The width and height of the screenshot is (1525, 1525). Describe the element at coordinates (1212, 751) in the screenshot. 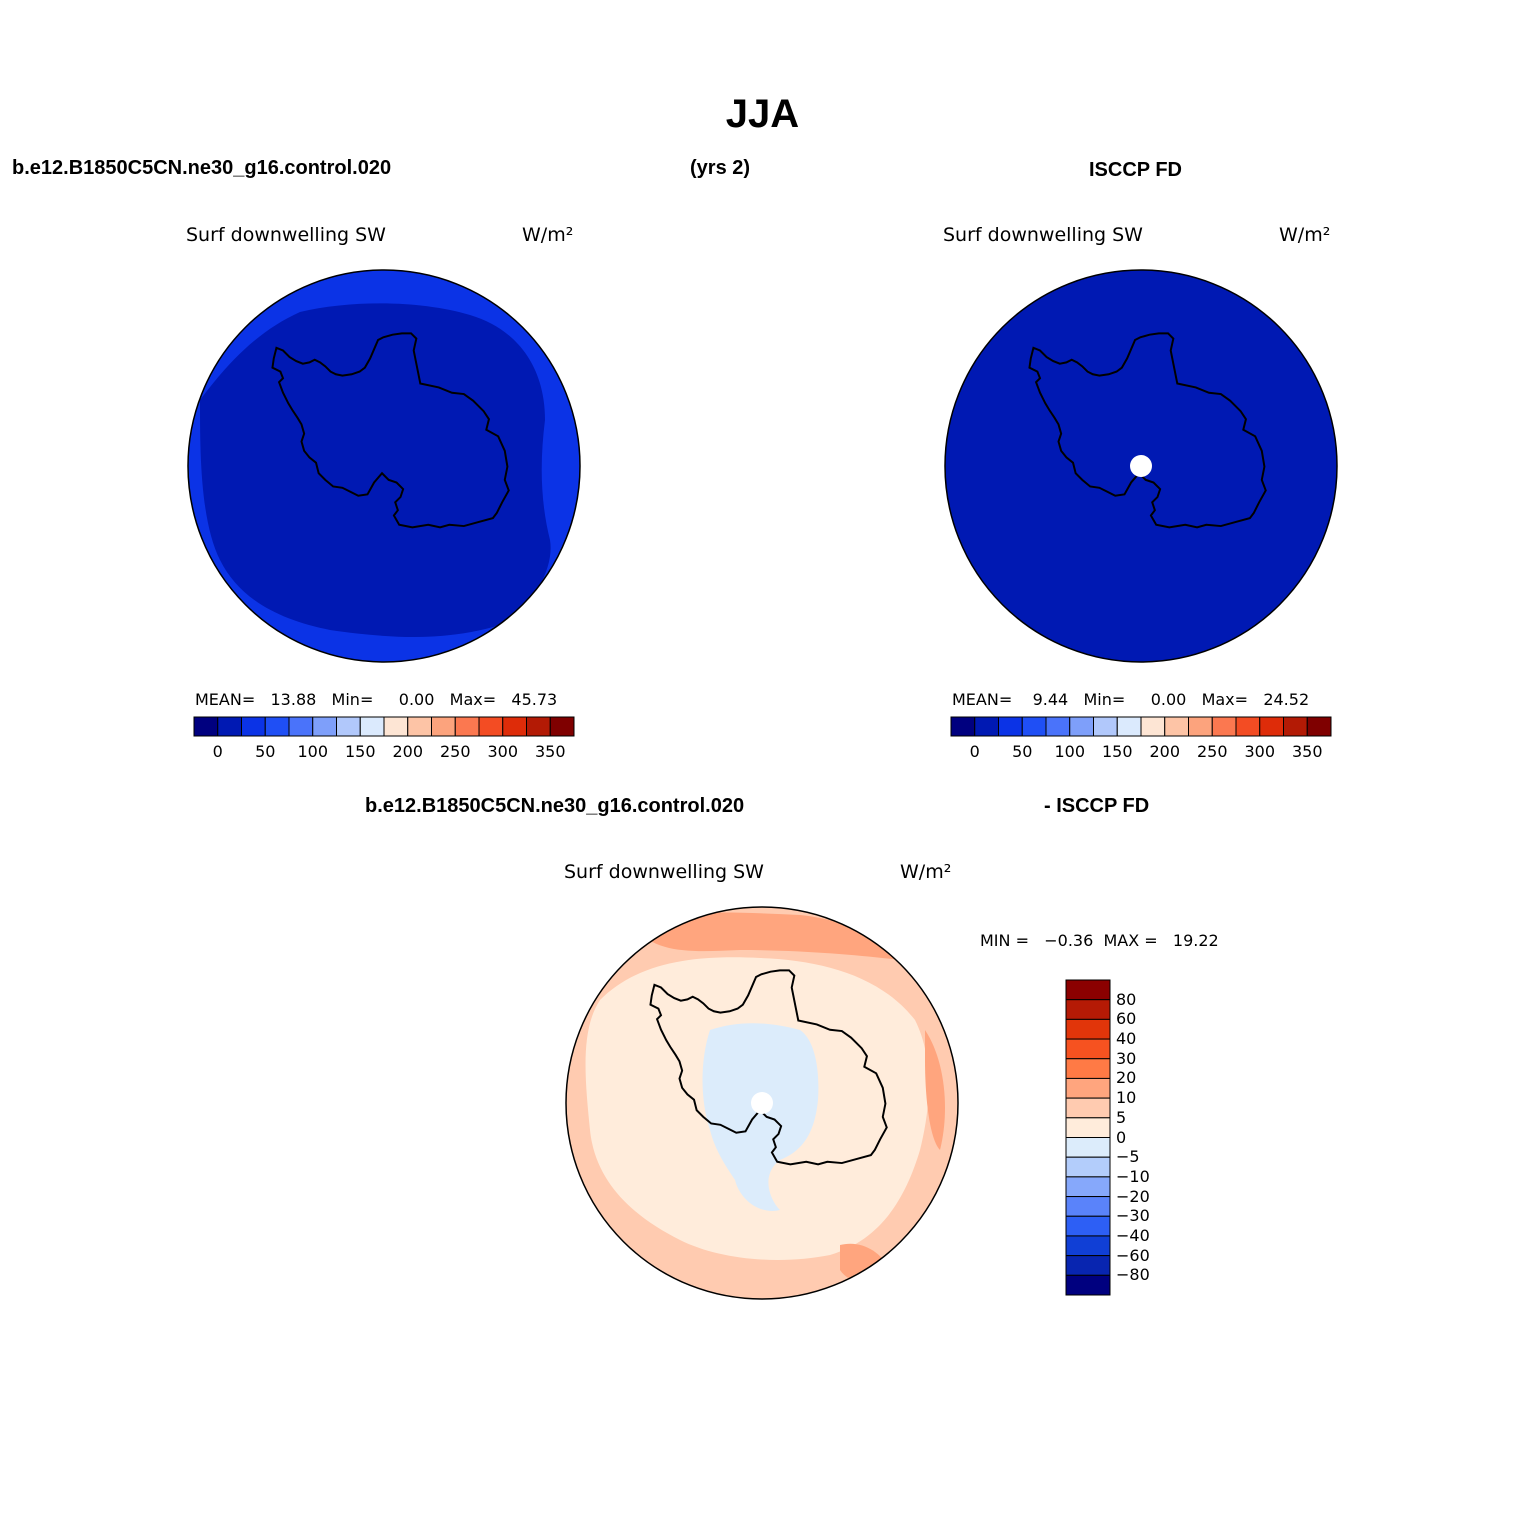

I see `panel2-colorbar-tick-label: 250` at that location.